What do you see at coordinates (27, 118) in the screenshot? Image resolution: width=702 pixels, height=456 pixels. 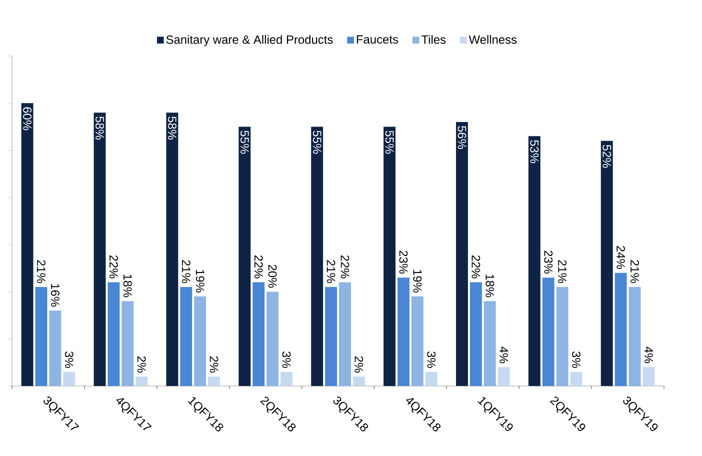 I see `data-label: 60%` at bounding box center [27, 118].